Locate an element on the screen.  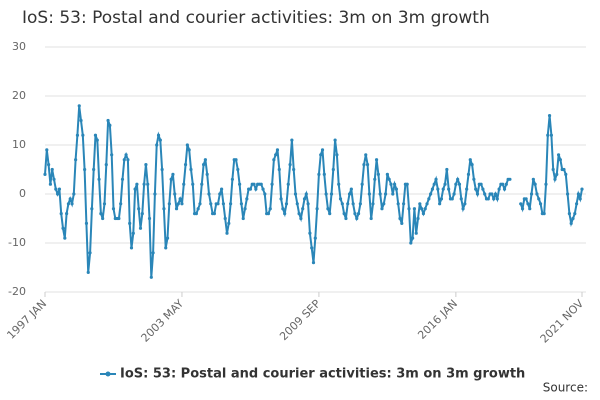
y-tick-label: 20 is located at coordinates (19, 95).